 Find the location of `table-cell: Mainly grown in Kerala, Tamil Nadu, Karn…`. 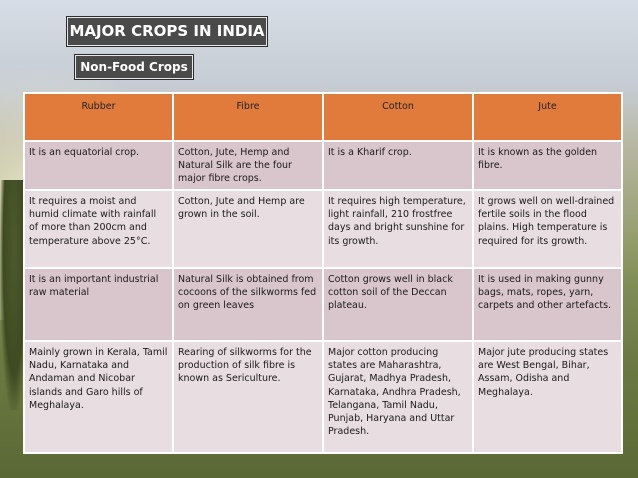

table-cell: Mainly grown in Kerala, Tamil Nadu, Karn… is located at coordinates (98, 397).